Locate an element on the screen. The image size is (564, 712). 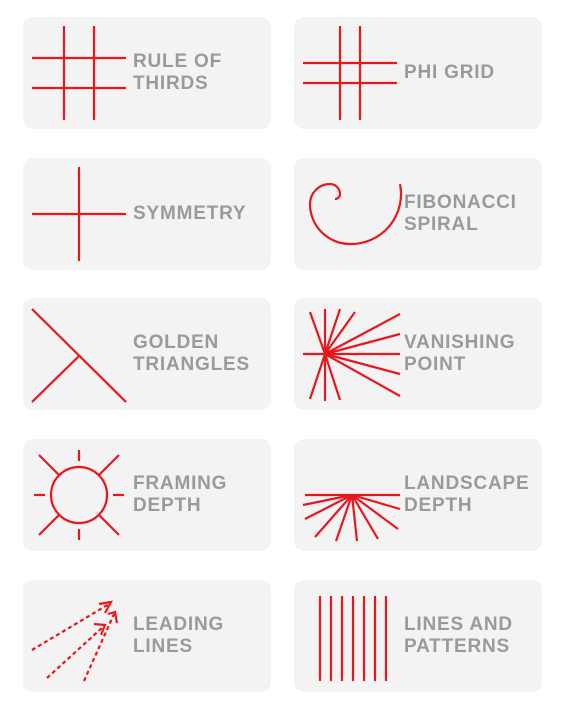
card-label: LINES AND PATTERNS is located at coordinates (471, 636).